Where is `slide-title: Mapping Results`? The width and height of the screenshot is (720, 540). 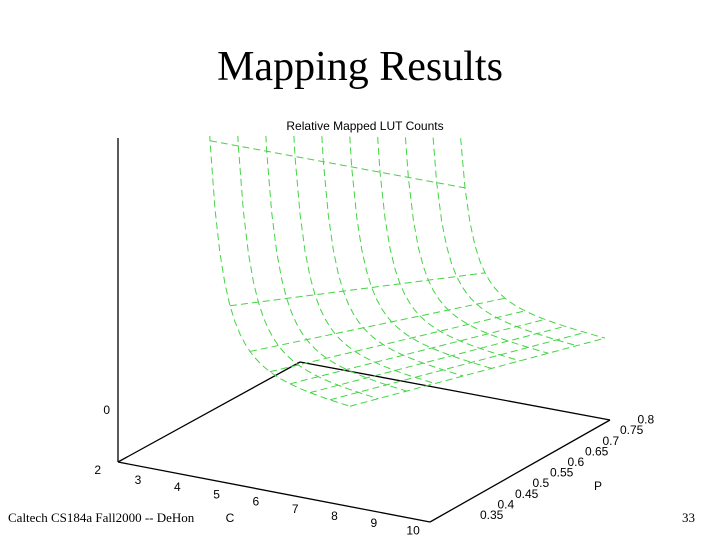
slide-title: Mapping Results is located at coordinates (360, 67).